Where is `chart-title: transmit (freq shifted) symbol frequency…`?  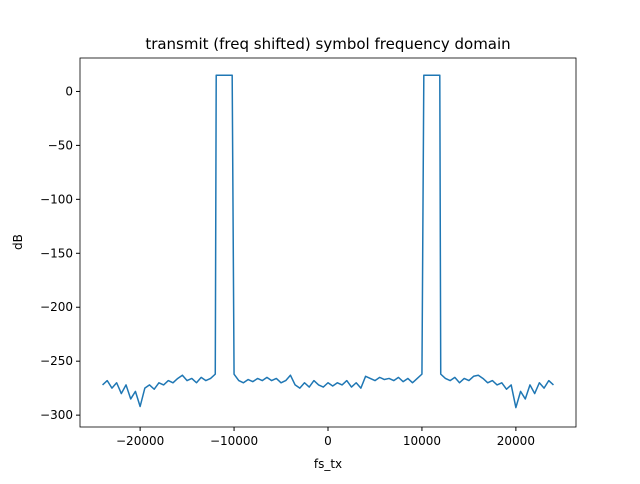
chart-title: transmit (freq shifted) symbol frequency… is located at coordinates (327, 44).